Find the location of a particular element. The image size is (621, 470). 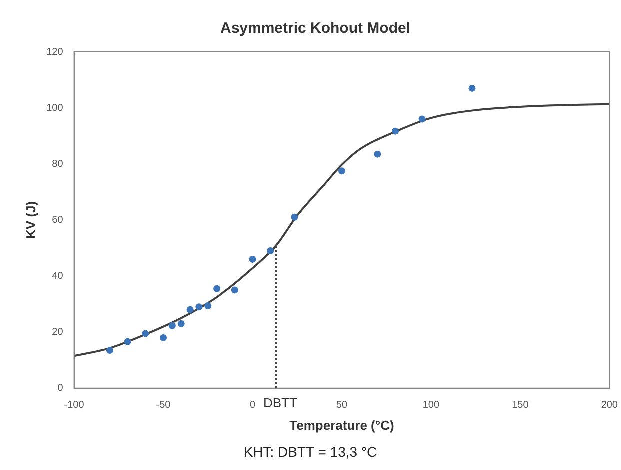

y-axis-title: KV (J) is located at coordinates (30, 220).